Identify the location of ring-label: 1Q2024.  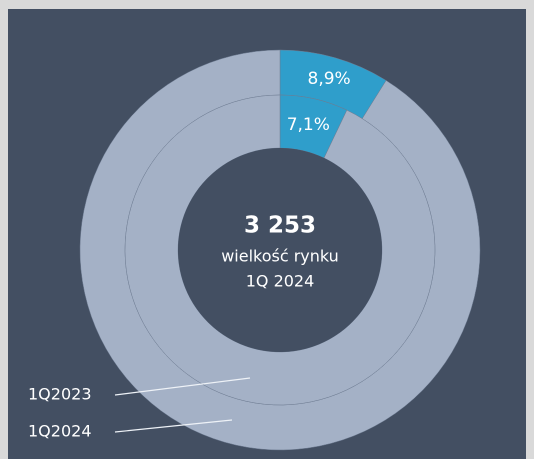
(60, 431).